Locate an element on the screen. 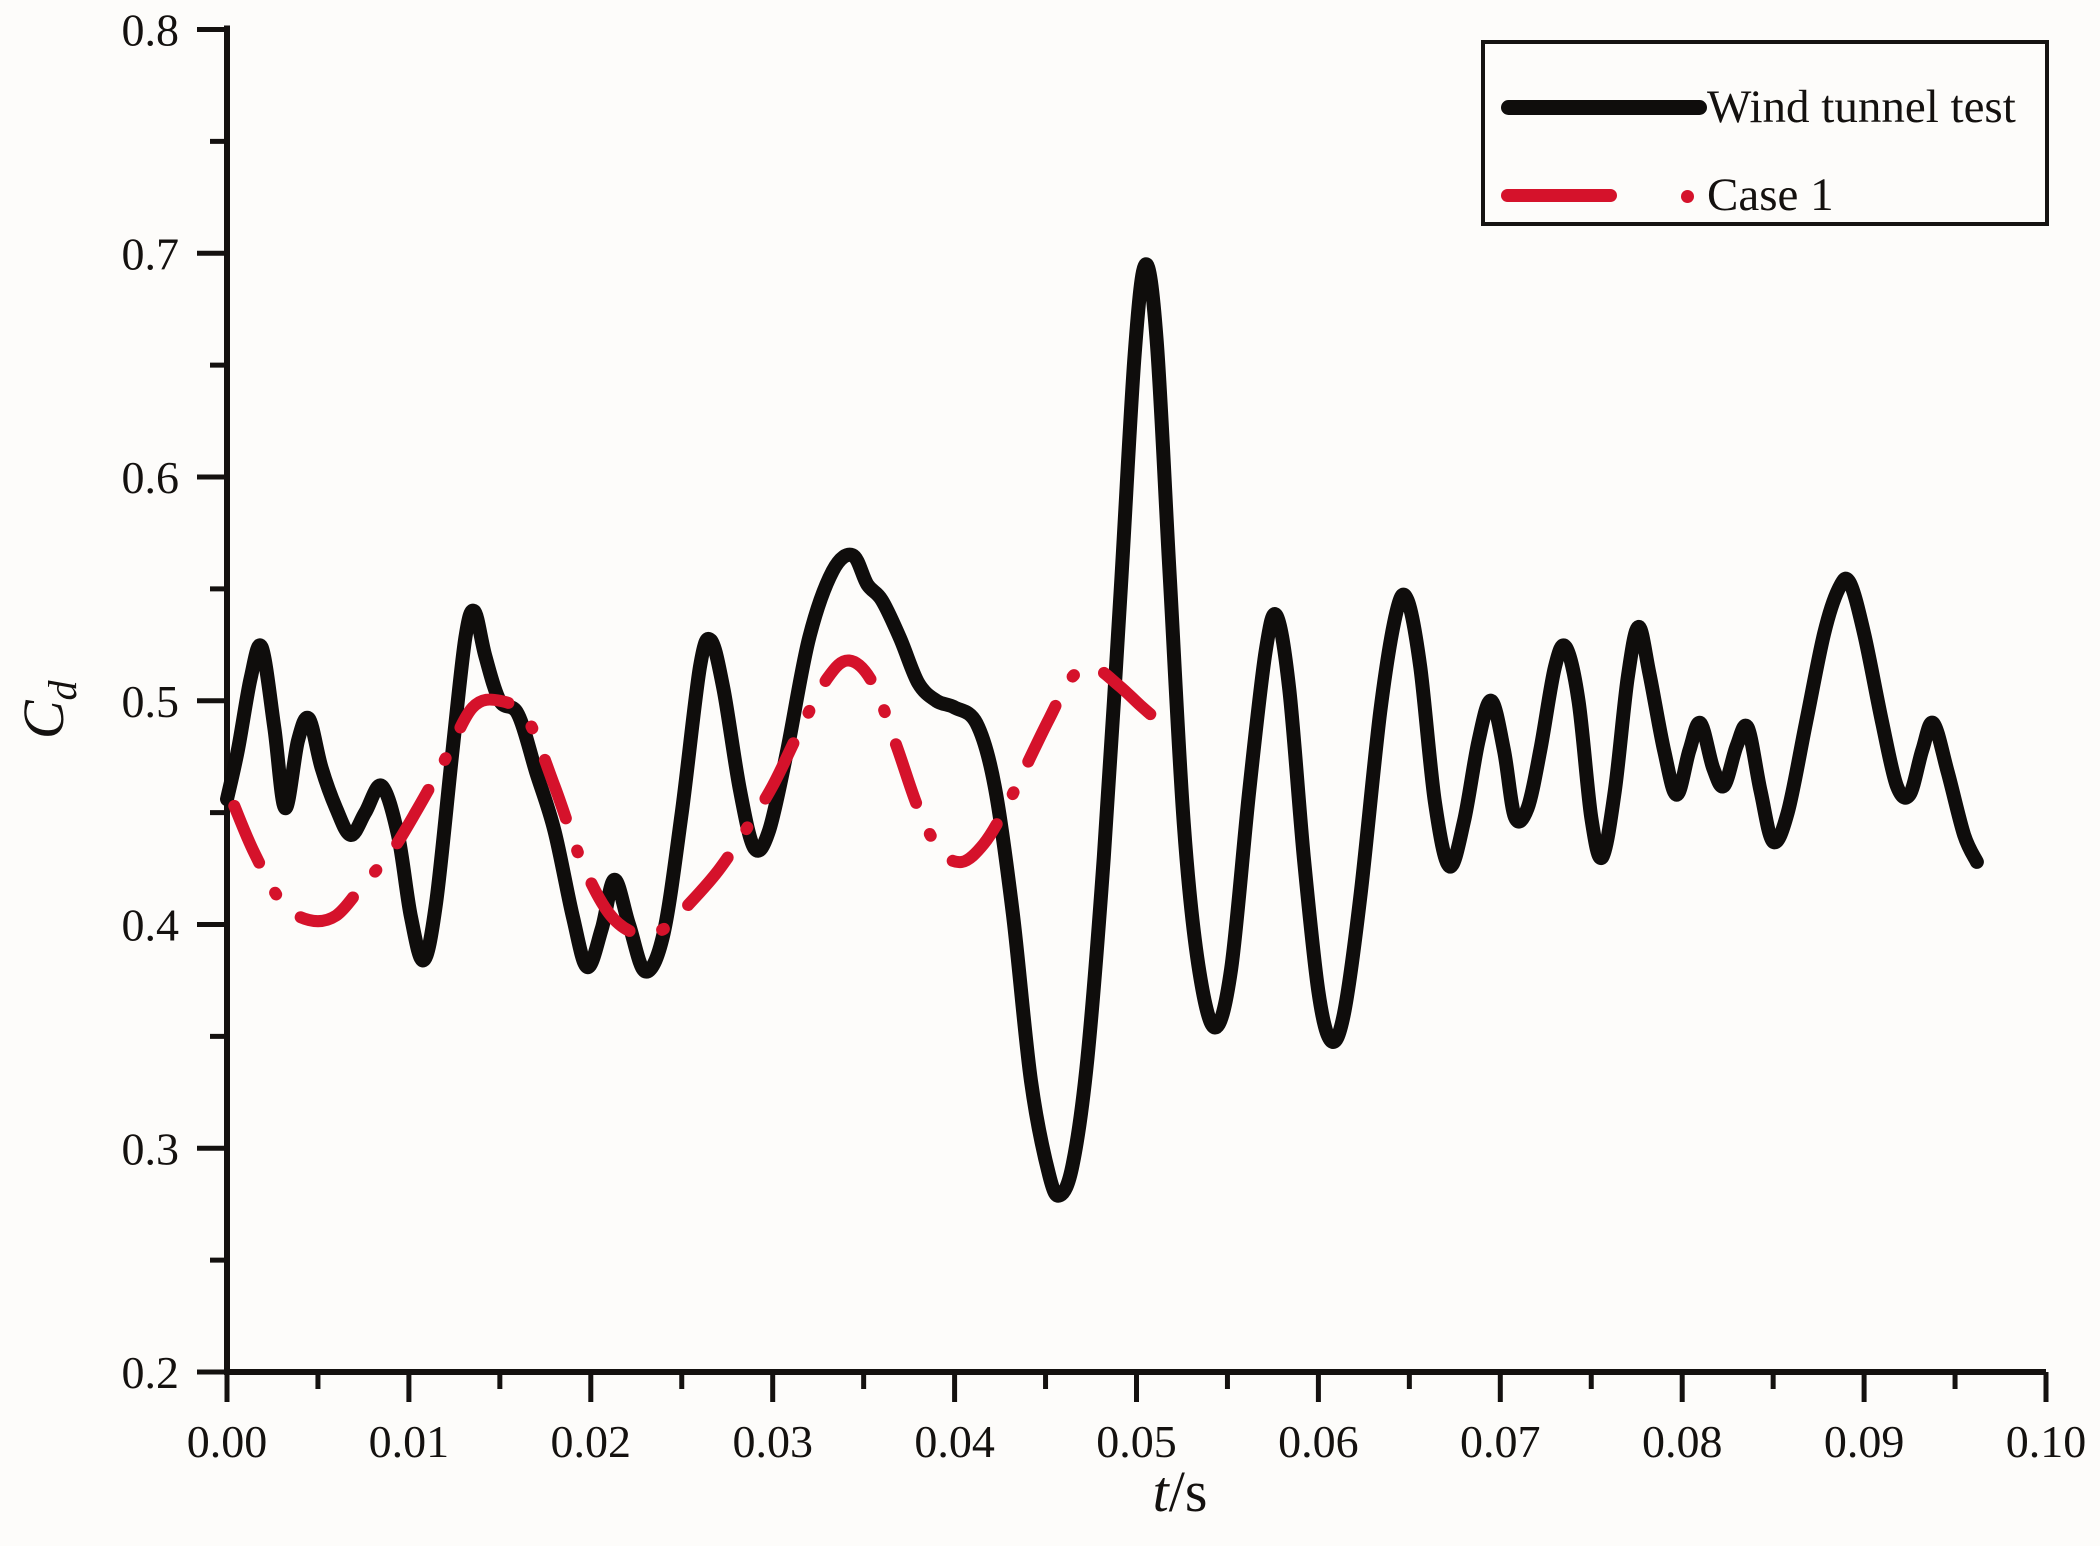 This screenshot has height=1546, width=2100. y-axis-title-sub: d is located at coordinates (62, 690).